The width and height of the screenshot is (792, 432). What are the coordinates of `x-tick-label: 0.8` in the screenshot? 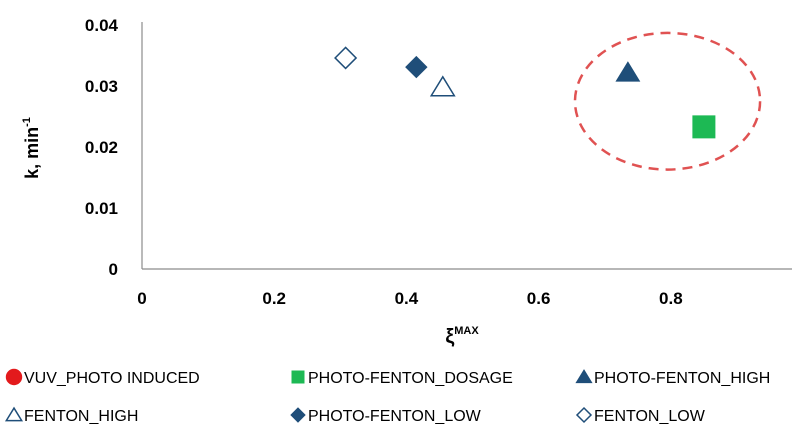 It's located at (671, 298).